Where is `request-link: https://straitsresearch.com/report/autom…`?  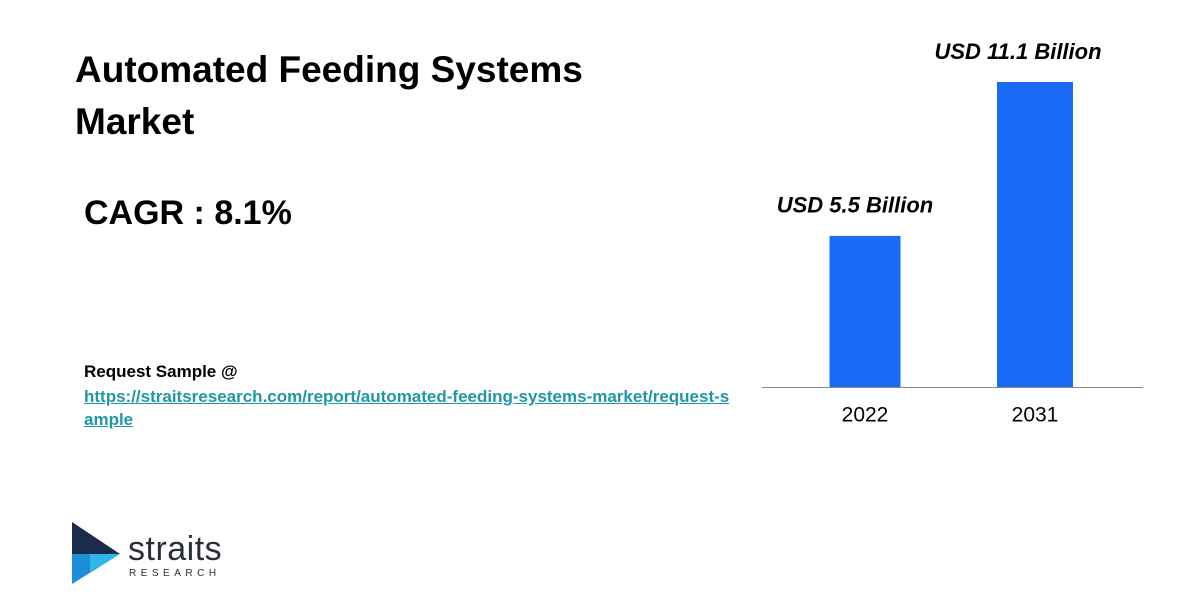 request-link: https://straitsresearch.com/report/autom… is located at coordinates (407, 408).